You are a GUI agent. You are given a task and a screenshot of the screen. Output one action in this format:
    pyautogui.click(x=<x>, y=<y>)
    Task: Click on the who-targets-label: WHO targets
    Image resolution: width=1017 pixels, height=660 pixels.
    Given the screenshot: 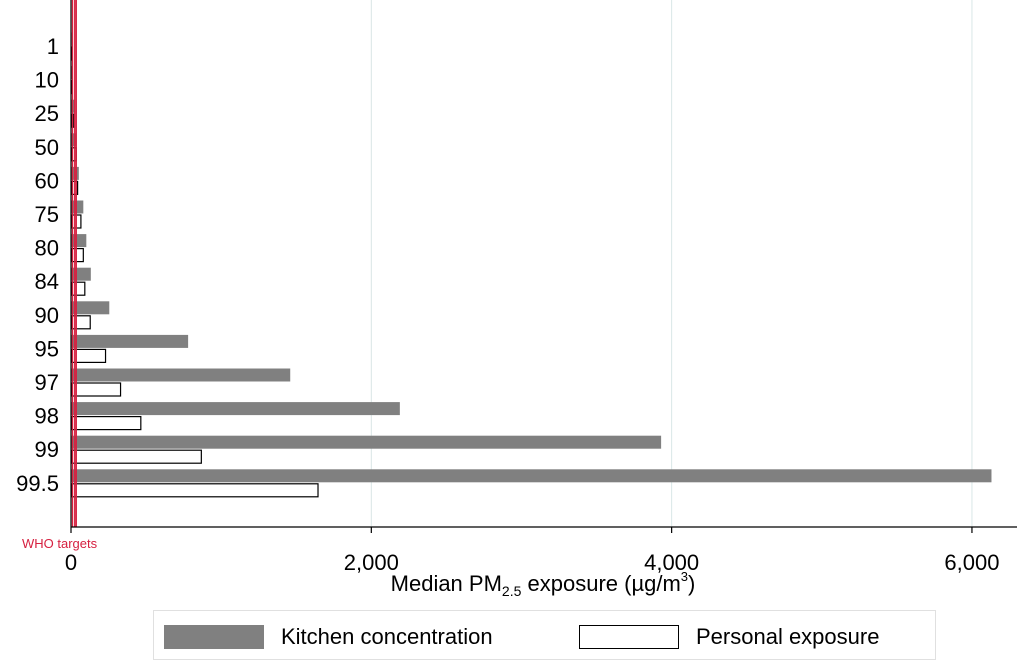 What is the action you would take?
    pyautogui.click(x=60, y=543)
    